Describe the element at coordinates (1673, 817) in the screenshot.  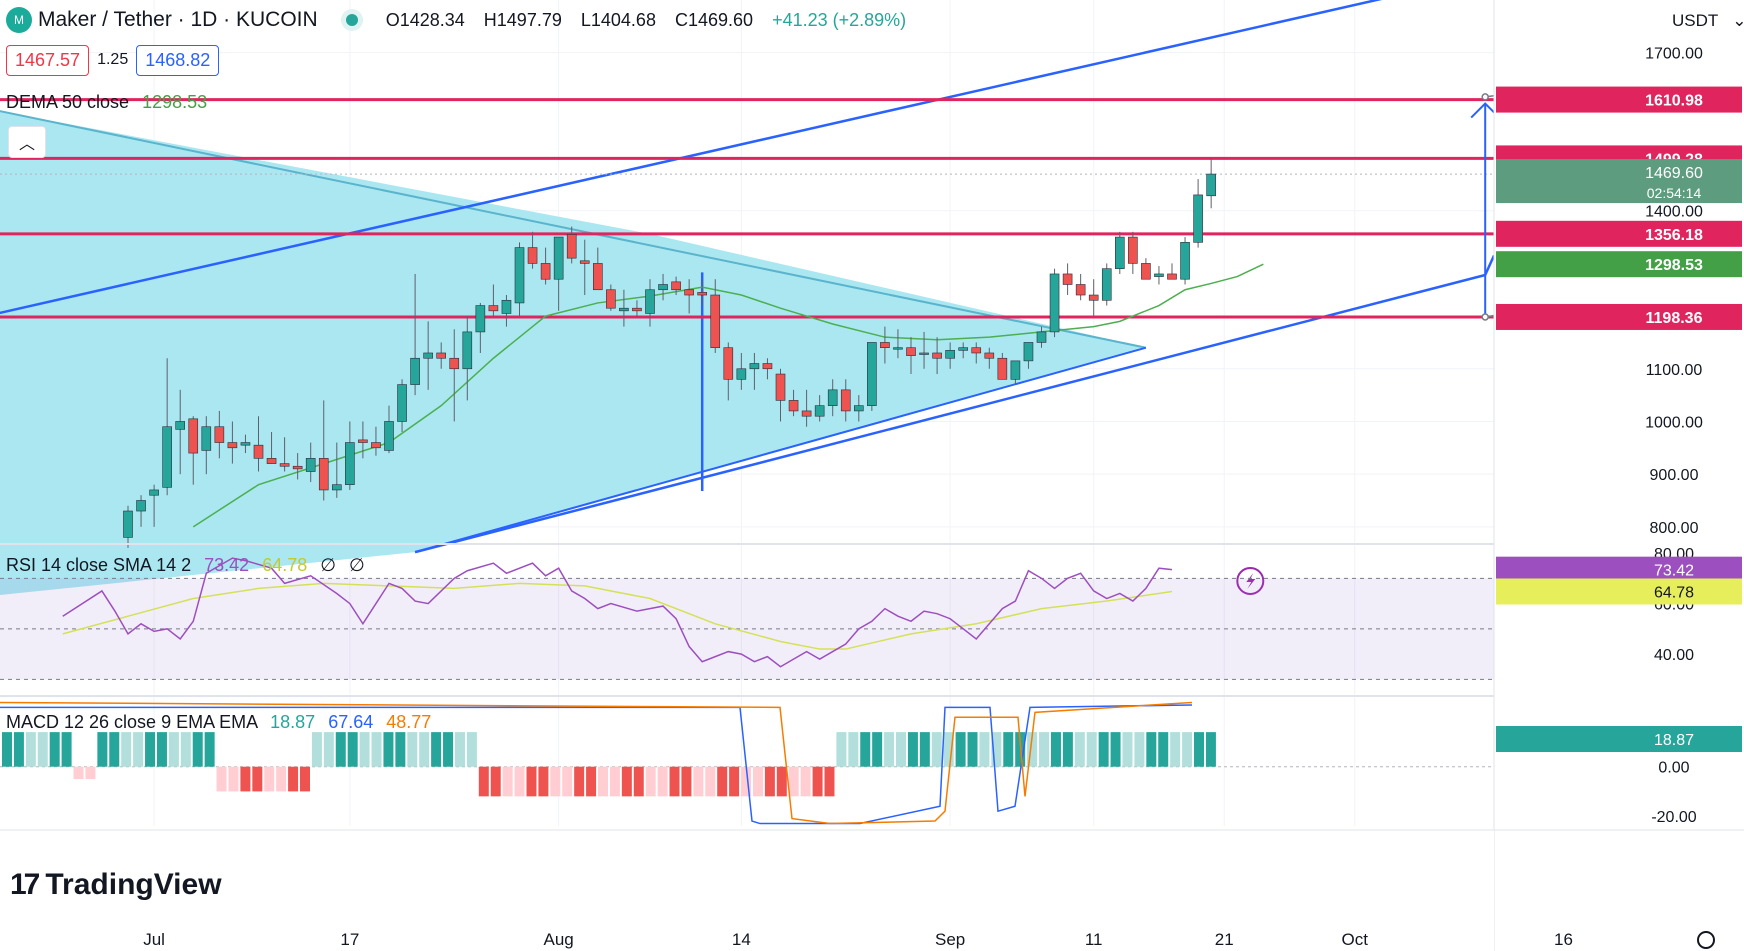
I see `macd-tick-label: -20.00` at that location.